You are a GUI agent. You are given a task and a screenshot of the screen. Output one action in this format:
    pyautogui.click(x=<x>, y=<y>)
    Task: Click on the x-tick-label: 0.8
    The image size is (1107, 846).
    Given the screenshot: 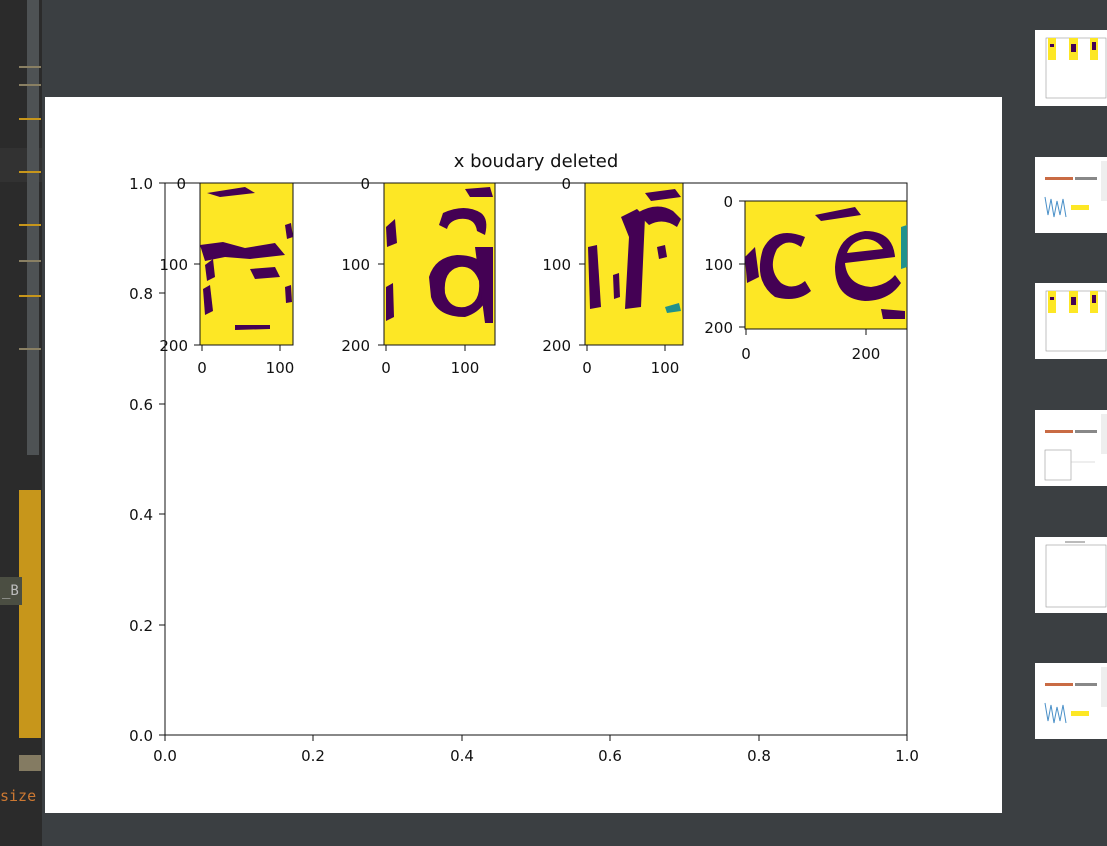 What is the action you would take?
    pyautogui.click(x=759, y=756)
    